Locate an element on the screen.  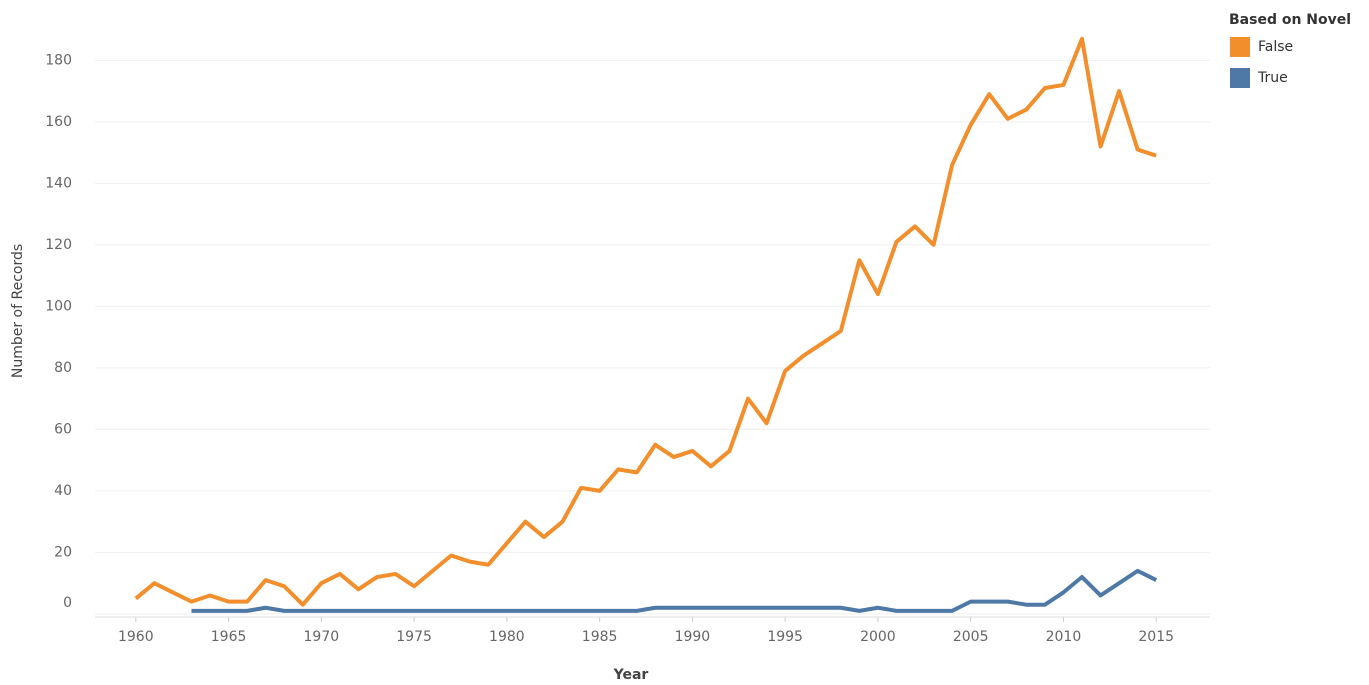
x-axis-label: Year is located at coordinates (631, 675).